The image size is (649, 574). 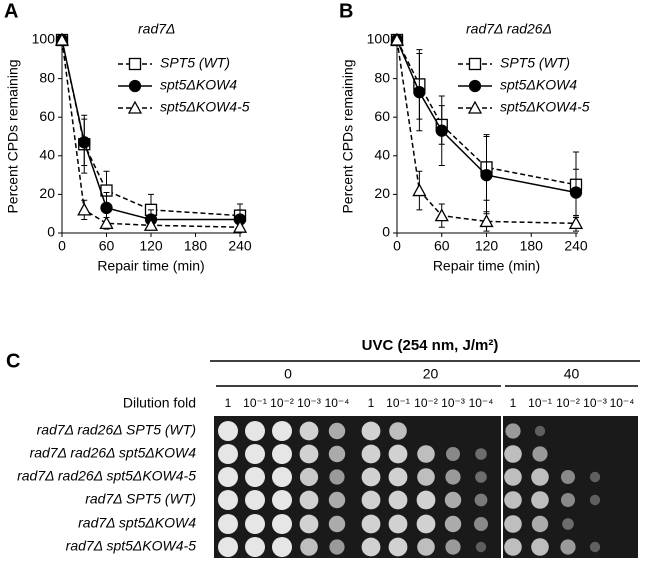 What do you see at coordinates (137, 523) in the screenshot?
I see `strain-label: rad7Δ spt5ΔKOW4` at bounding box center [137, 523].